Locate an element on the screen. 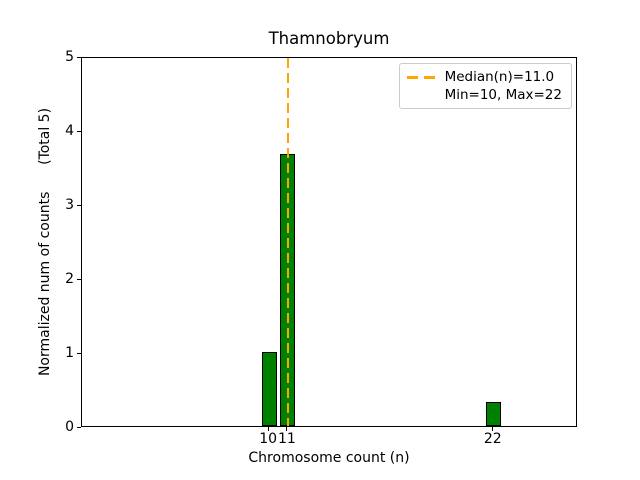 This screenshot has height=480, width=640. x-tick-label: 22 is located at coordinates (492, 439).